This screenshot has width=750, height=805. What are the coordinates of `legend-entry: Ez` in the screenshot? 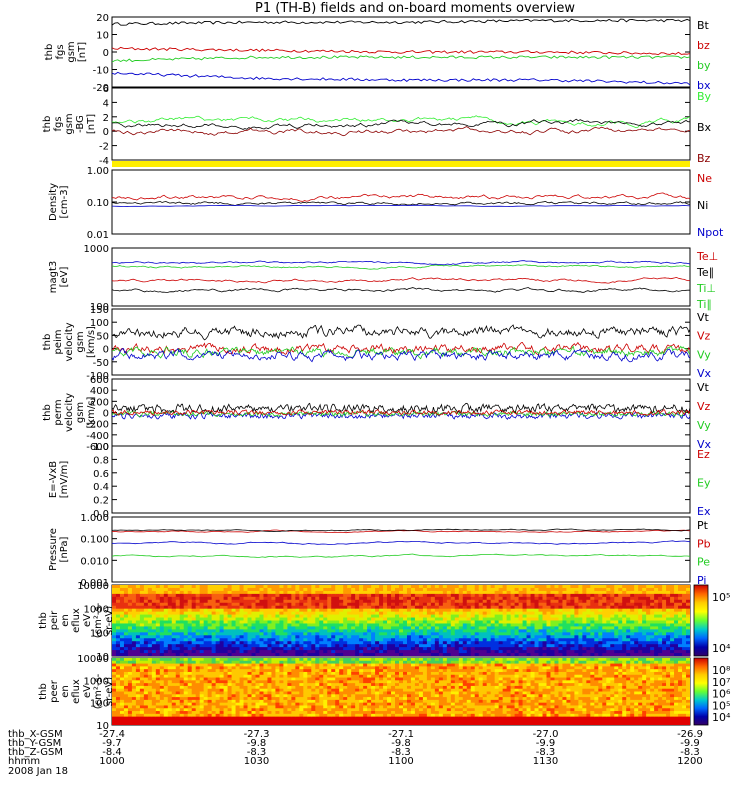 It's located at (703, 454).